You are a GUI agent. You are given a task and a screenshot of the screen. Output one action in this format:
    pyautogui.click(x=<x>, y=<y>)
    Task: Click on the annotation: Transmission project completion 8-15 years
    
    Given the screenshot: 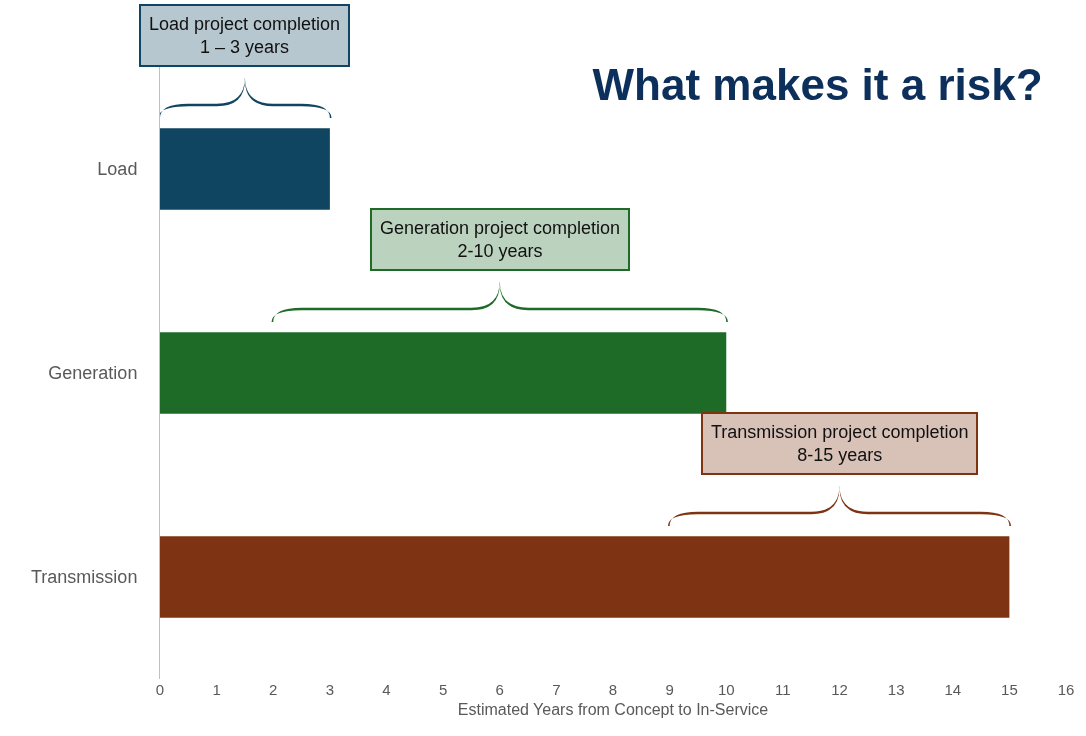 What is the action you would take?
    pyautogui.click(x=840, y=444)
    